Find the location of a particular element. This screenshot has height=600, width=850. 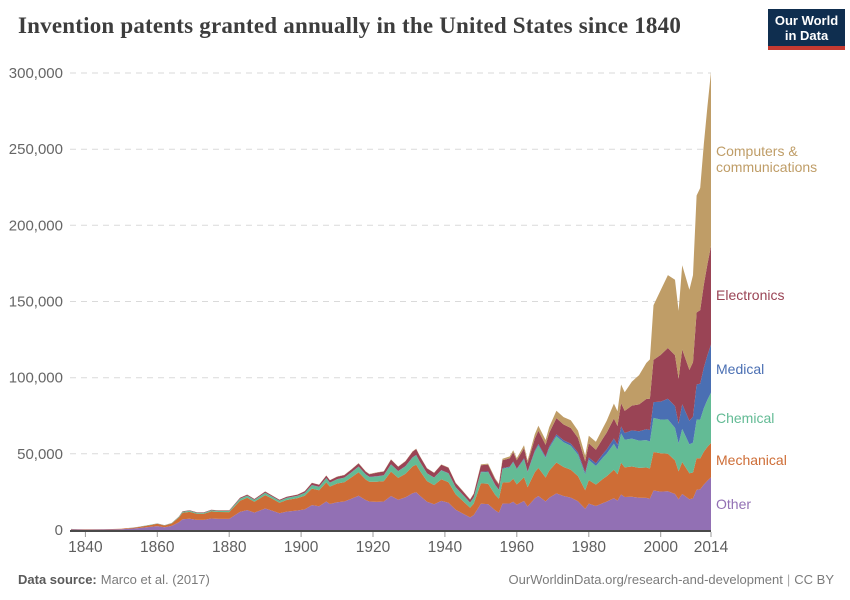

data-source-note: Data source: Marco et al. (2017) is located at coordinates (114, 579).